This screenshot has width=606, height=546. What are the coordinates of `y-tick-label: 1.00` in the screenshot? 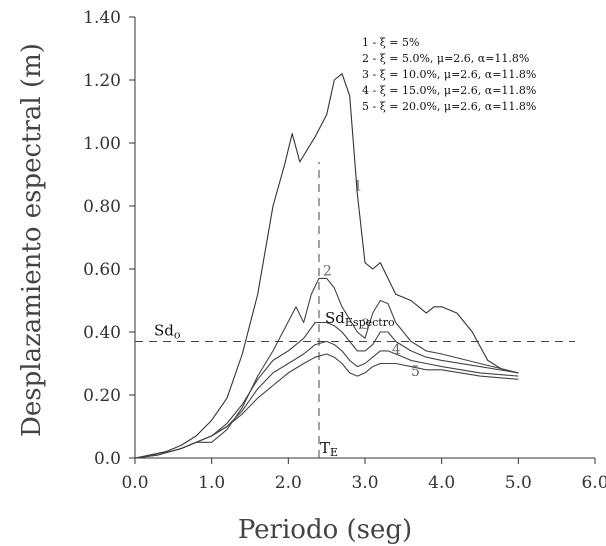 It's located at (102, 144).